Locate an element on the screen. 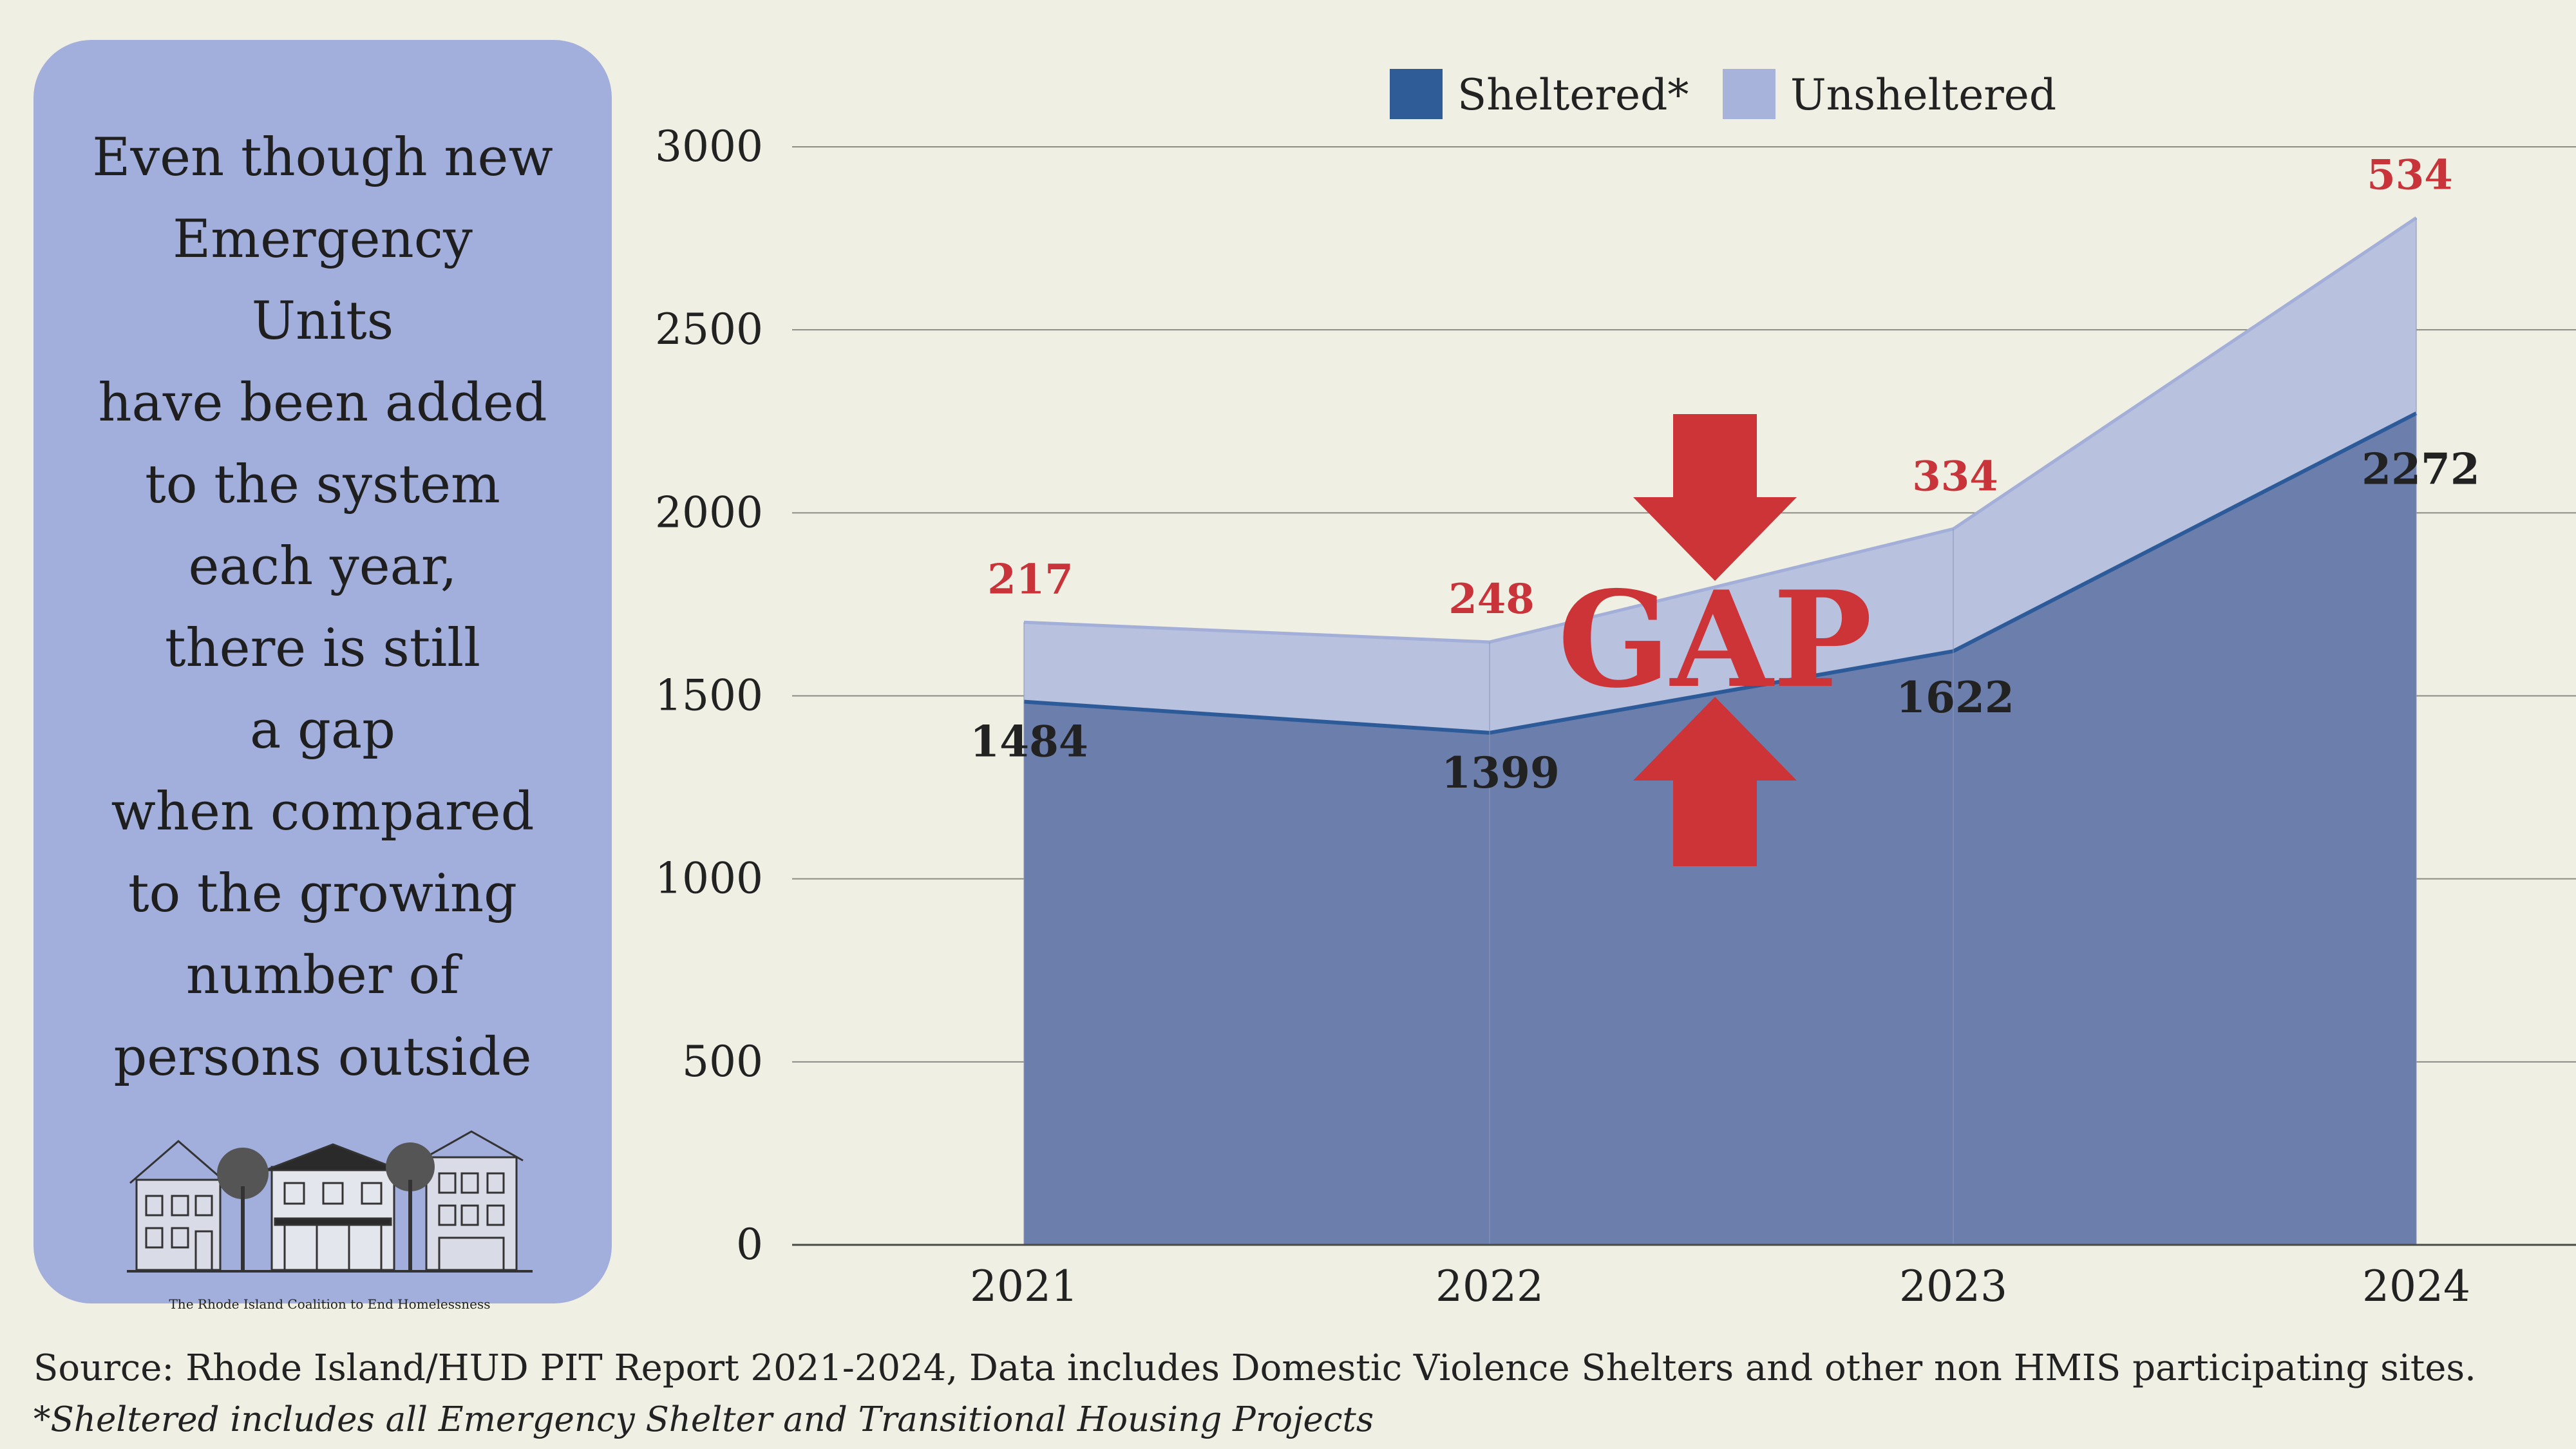  x-tick-label: 2024 is located at coordinates (2416, 1287).